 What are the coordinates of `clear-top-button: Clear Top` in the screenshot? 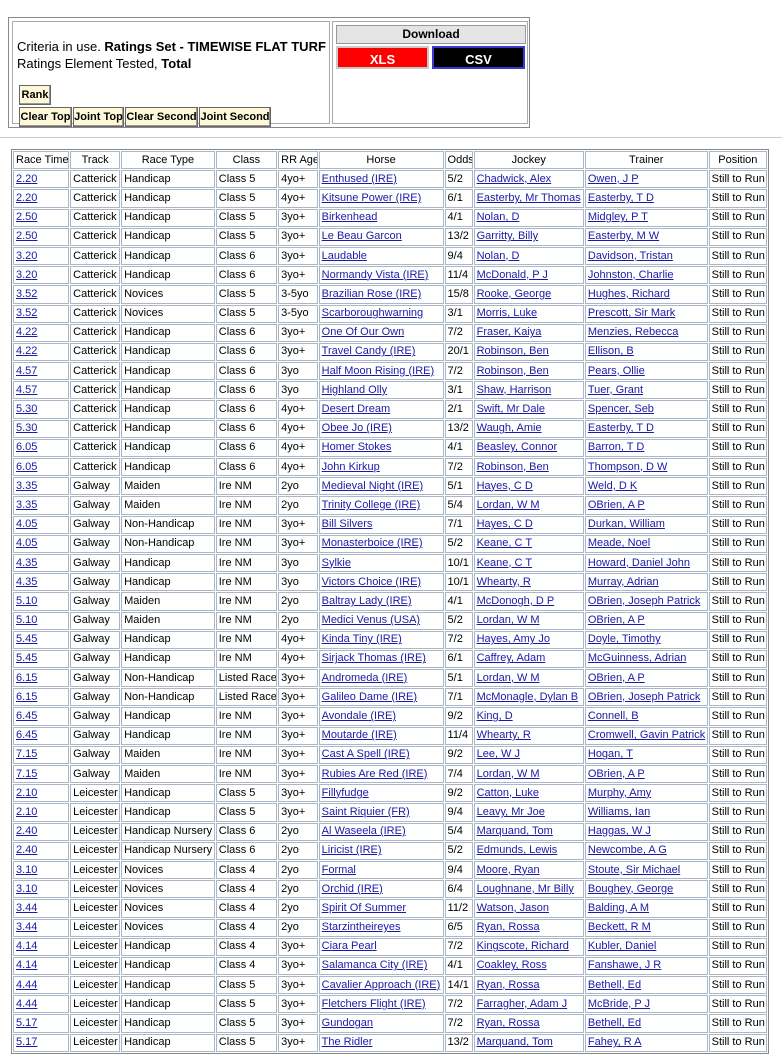 It's located at (45, 117).